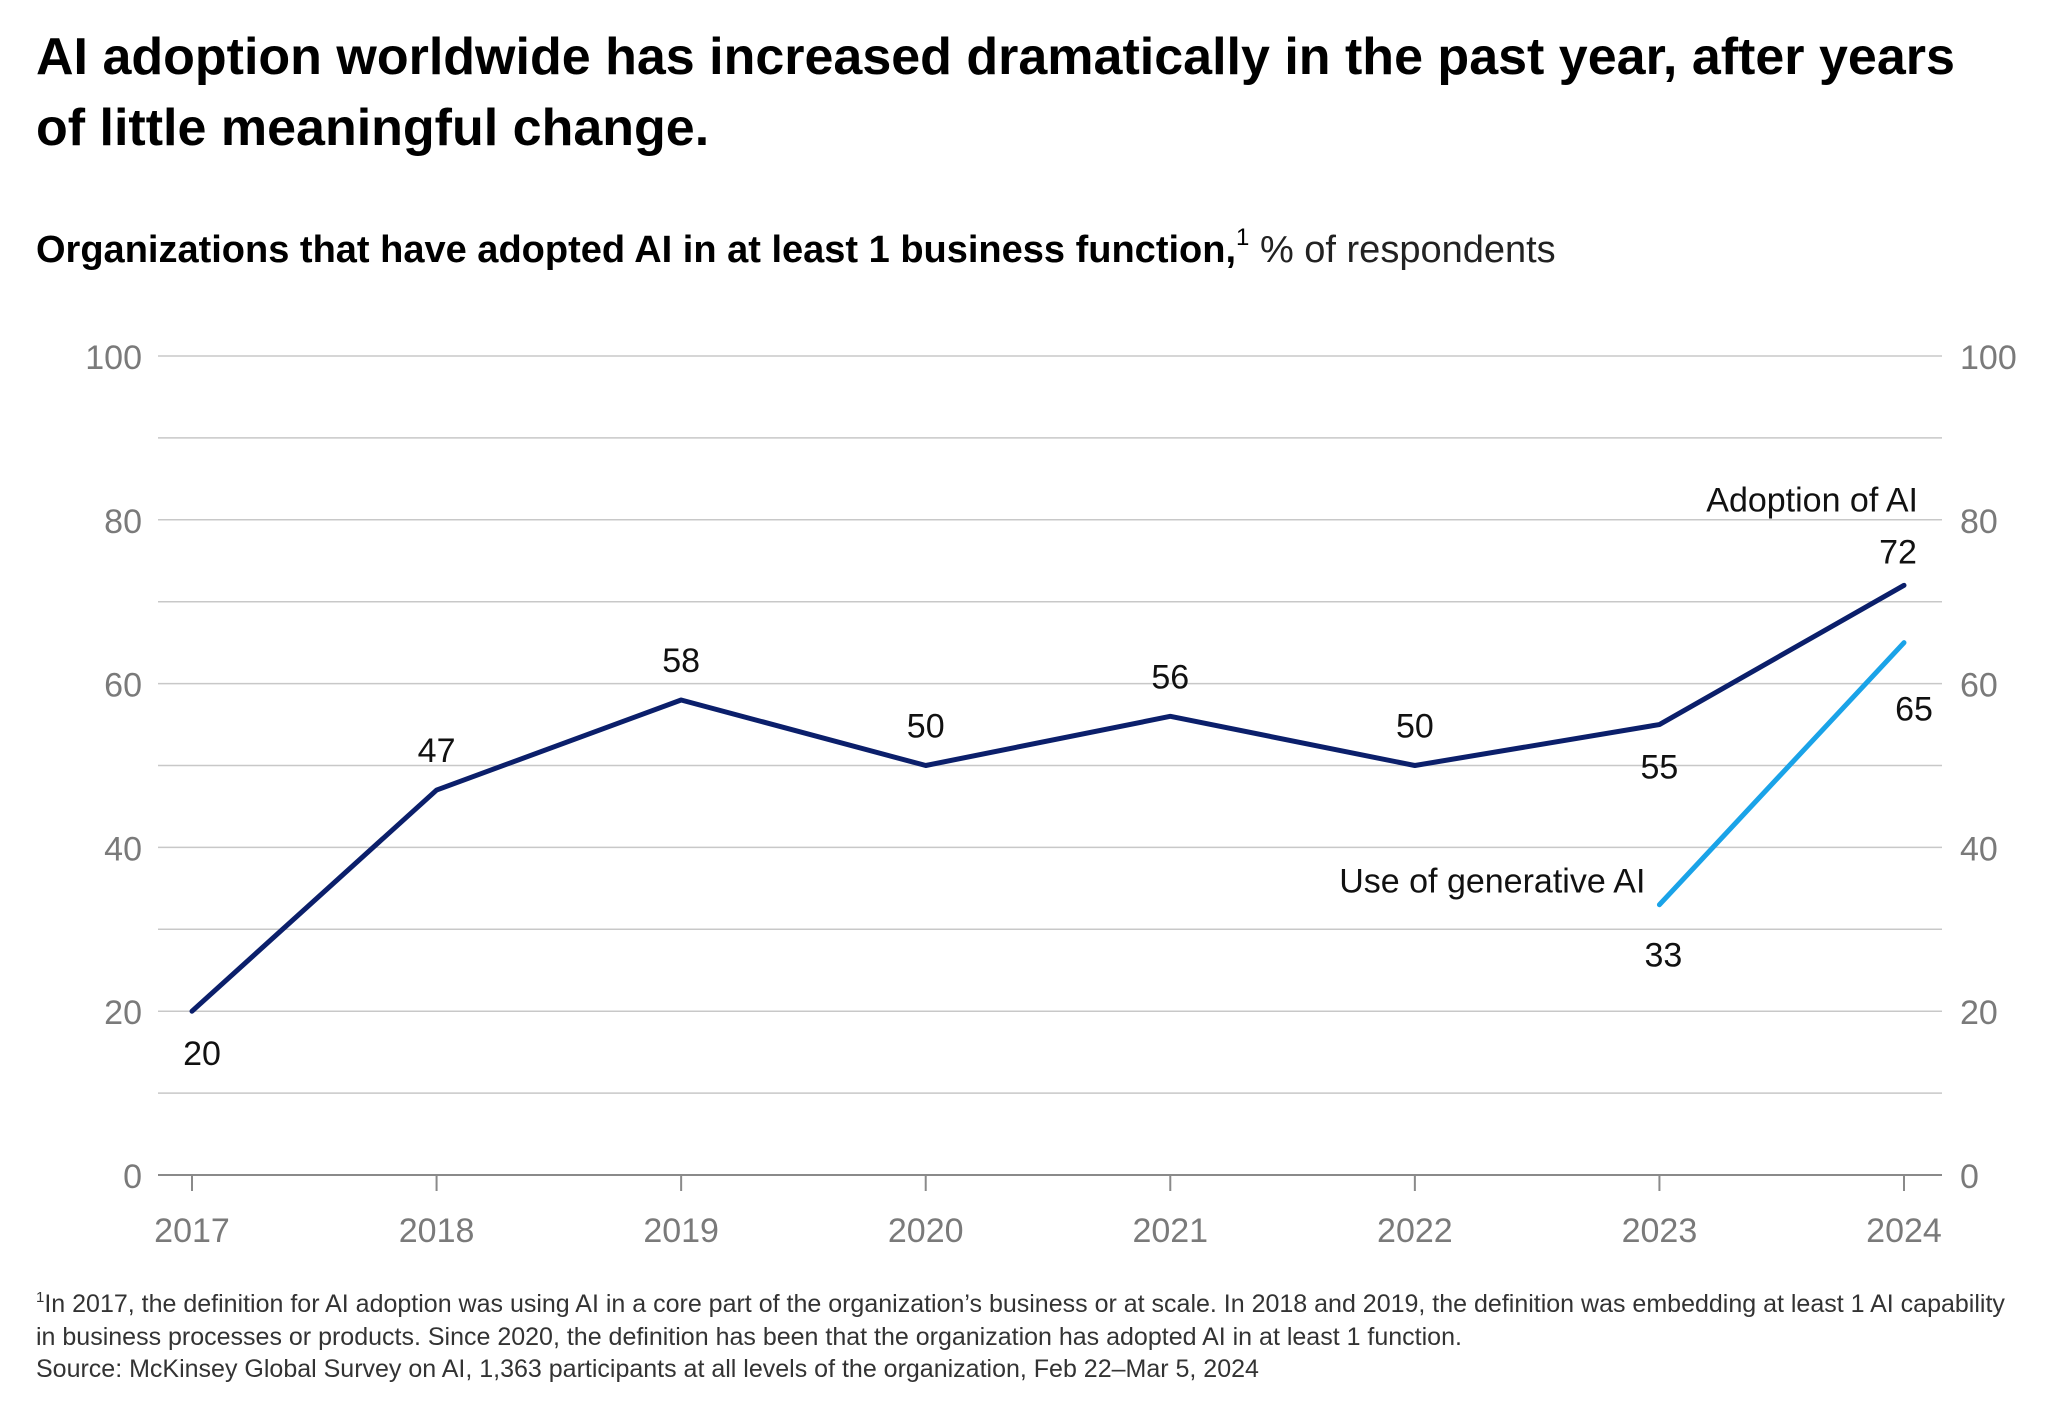  What do you see at coordinates (1969, 1177) in the screenshot?
I see `y-tick-label-right: 0` at bounding box center [1969, 1177].